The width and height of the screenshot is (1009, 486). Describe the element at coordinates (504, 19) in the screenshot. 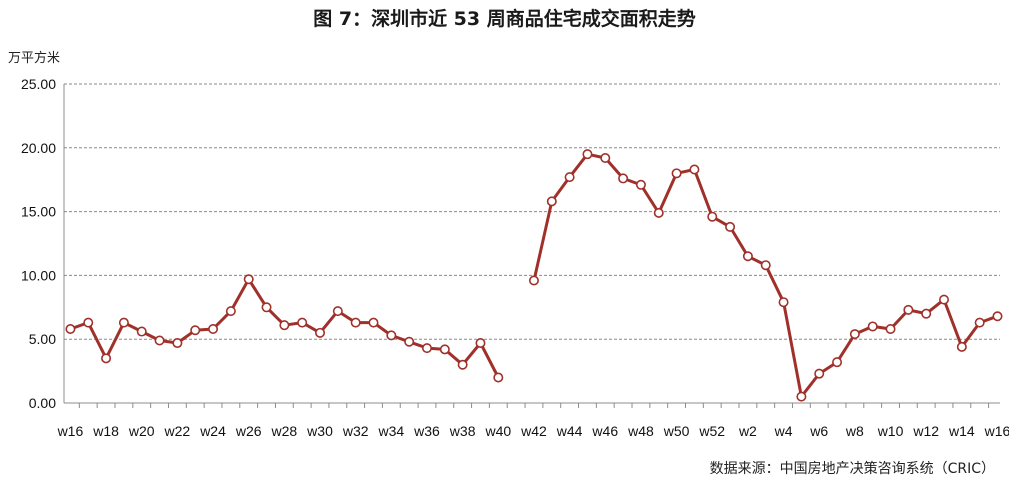

I see `chart-title: 图 7：深圳市近 53 周商品住宅成交面积走势` at that location.